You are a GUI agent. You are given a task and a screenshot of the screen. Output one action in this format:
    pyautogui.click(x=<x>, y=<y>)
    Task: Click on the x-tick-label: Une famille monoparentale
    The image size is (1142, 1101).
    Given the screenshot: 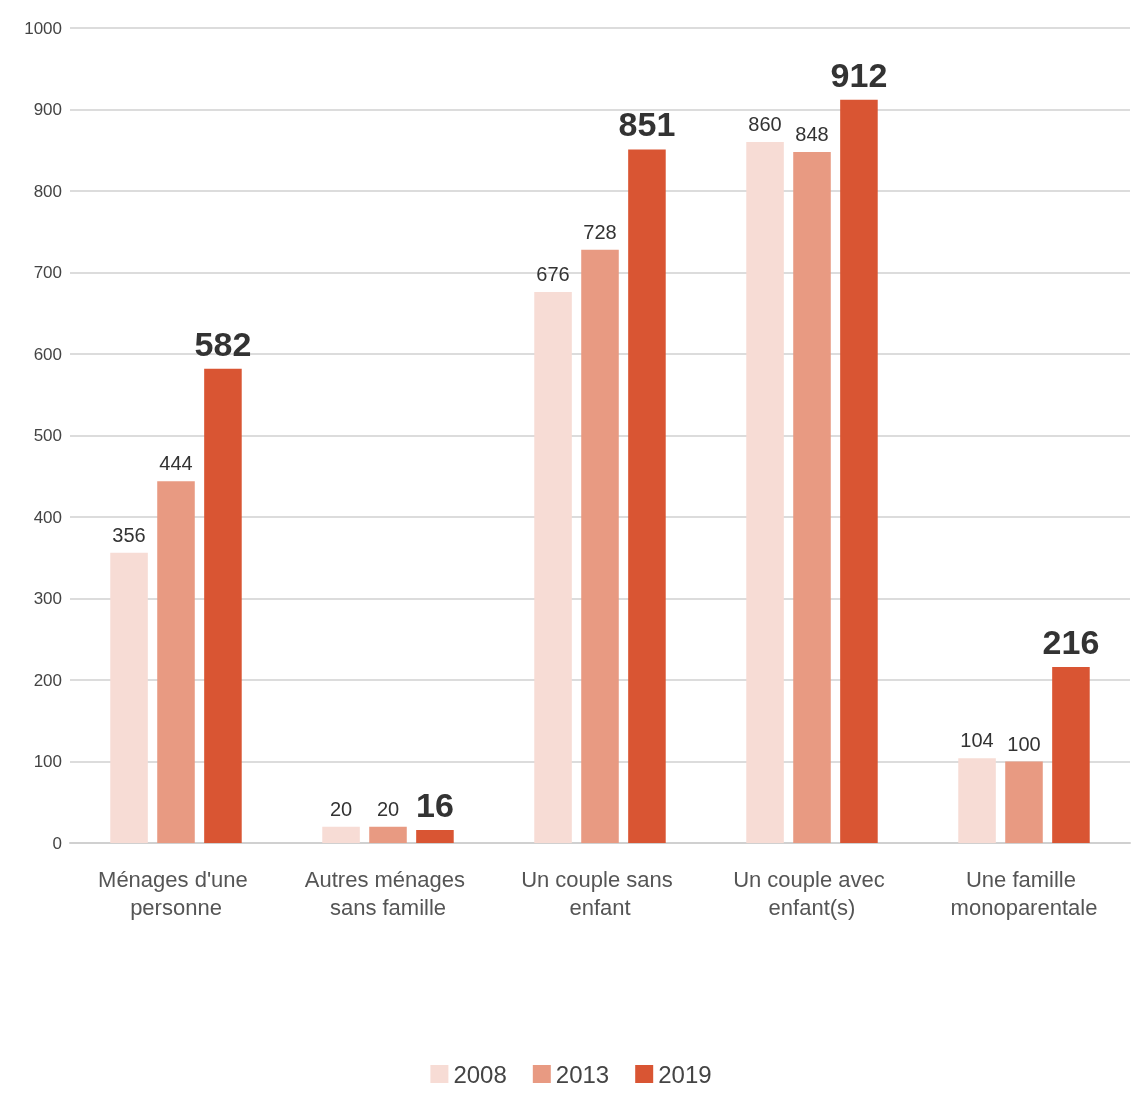 What is the action you would take?
    pyautogui.click(x=1024, y=893)
    